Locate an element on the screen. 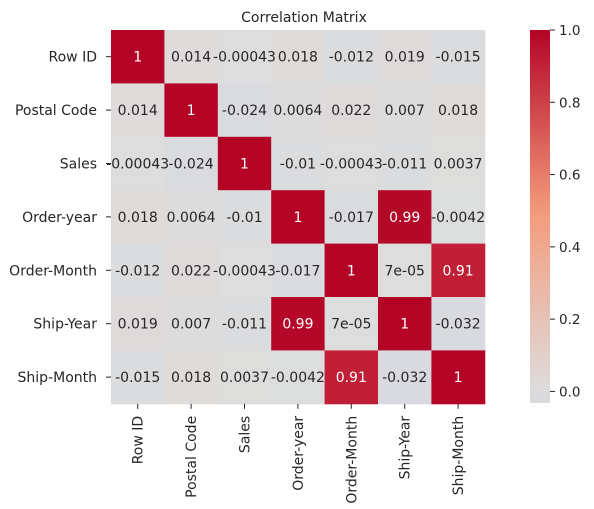 This screenshot has width=594, height=509. heatmap-cell-postal-code-ship-month is located at coordinates (458, 110).